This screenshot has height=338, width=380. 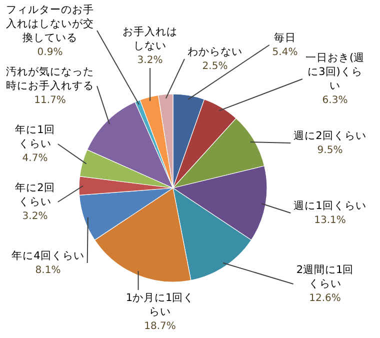 I want to click on data-label: 5.4%, so click(x=285, y=52).